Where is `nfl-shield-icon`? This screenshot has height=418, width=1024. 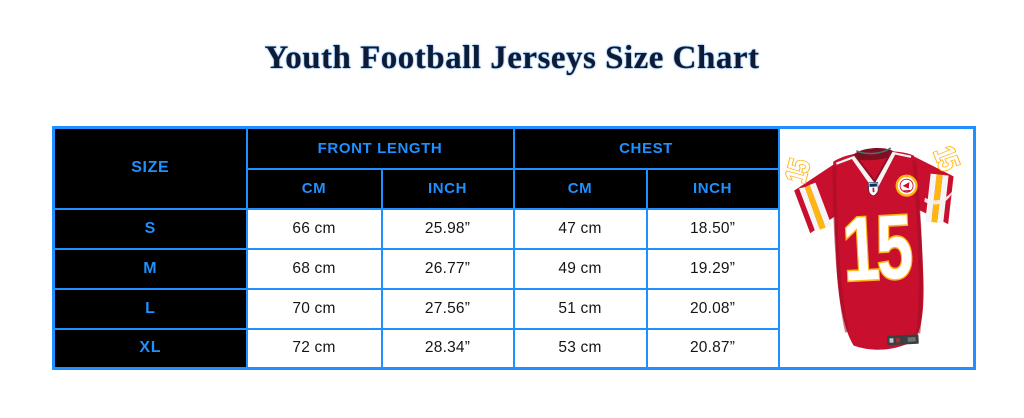
nfl-shield-icon is located at coordinates (872, 188).